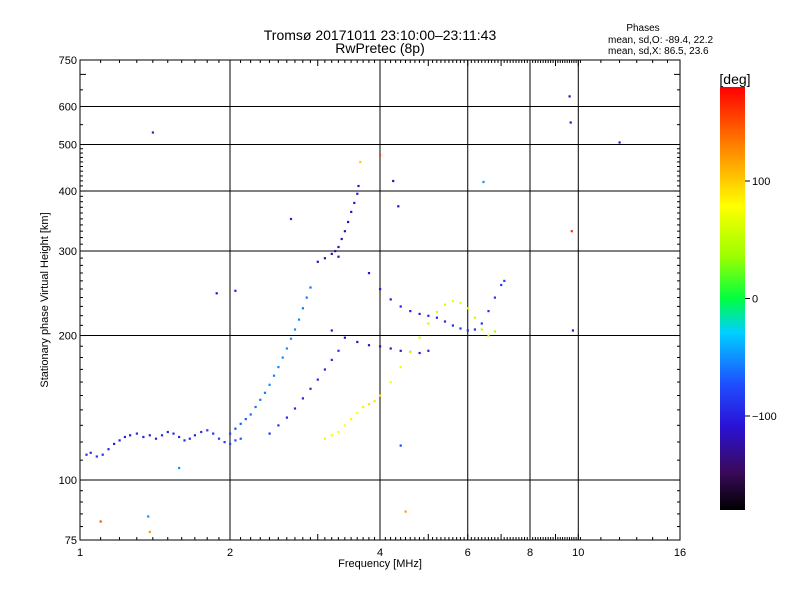  Describe the element at coordinates (755, 300) in the screenshot. I see `colorbar-tick-label: 0` at that location.